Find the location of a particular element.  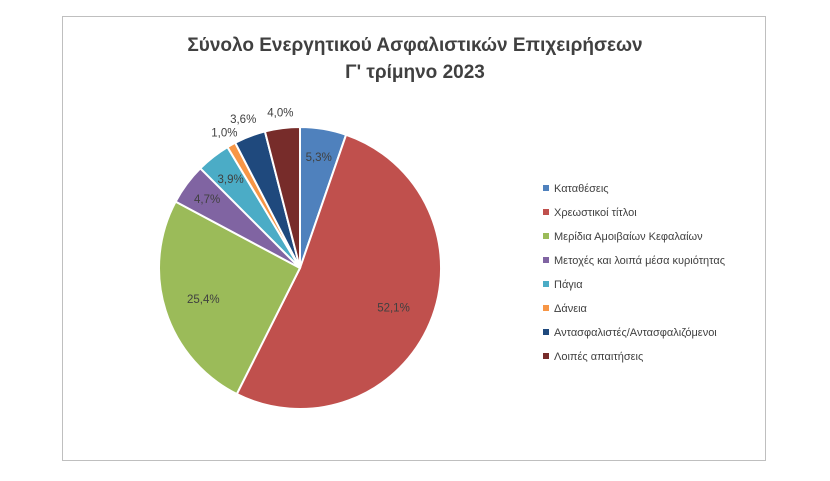

data-labels: 5,3% 52,1% 25,4% 4,7% 3,9% 1,0% 3,6% 4,0% is located at coordinates (298, 211).